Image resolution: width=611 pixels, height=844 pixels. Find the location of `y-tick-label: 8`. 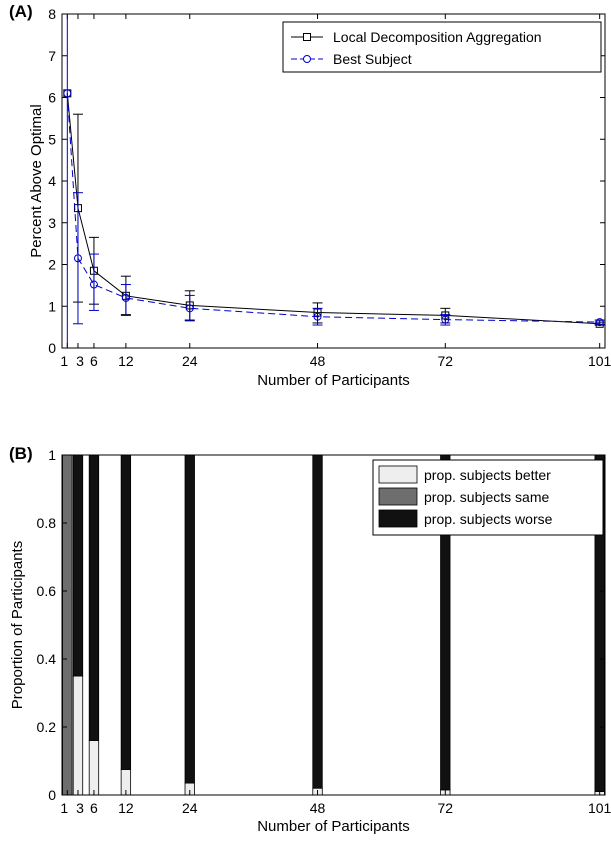

y-tick-label: 8 is located at coordinates (52, 14).